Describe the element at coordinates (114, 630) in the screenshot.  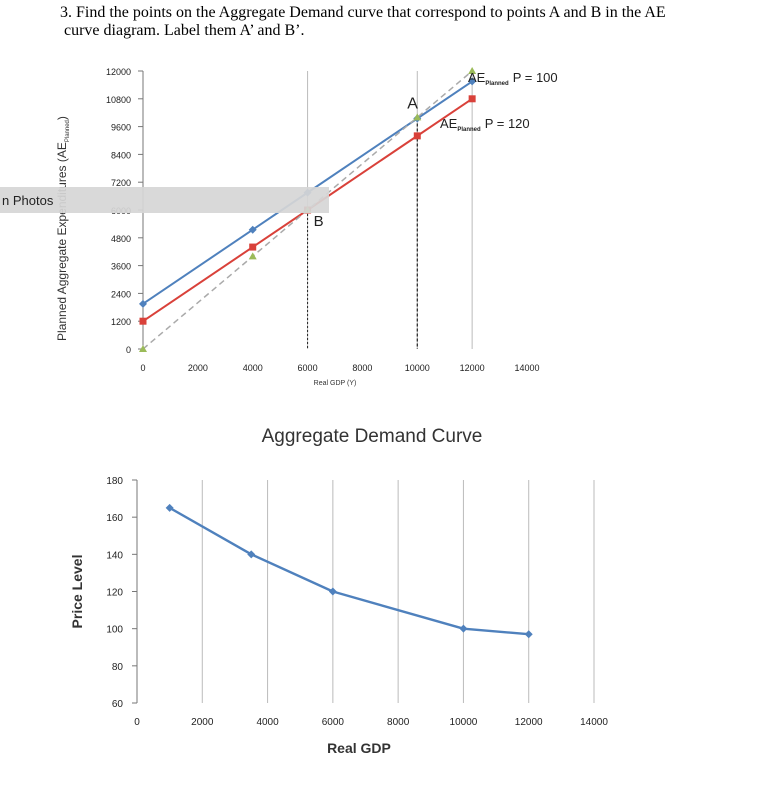
I see `ad-y-tick-label: 100` at that location.